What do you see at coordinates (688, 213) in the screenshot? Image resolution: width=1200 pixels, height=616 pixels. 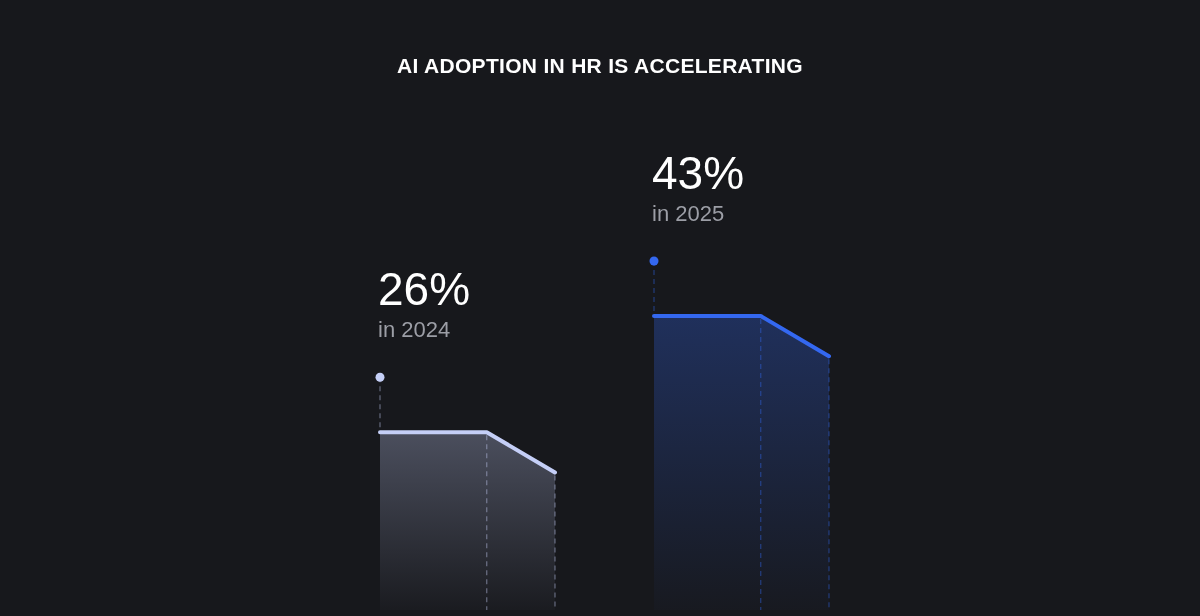 I see `text: in 2025` at bounding box center [688, 213].